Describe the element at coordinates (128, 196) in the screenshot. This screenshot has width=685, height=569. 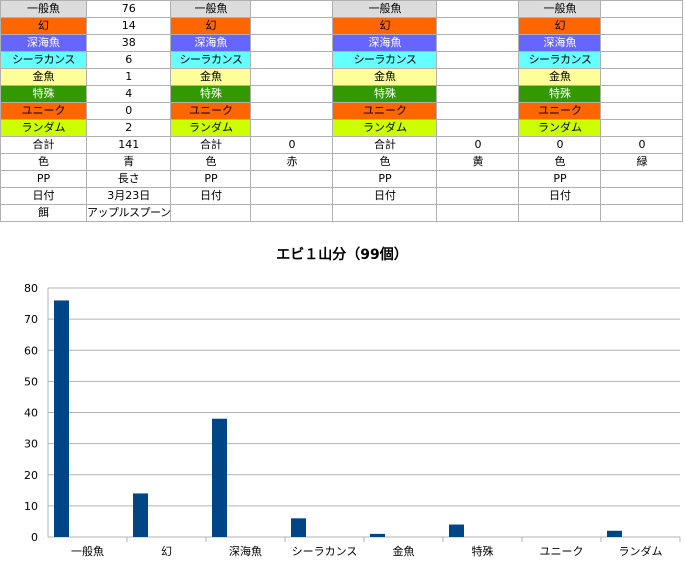
I see `sheet-cell: 3月23日` at that location.